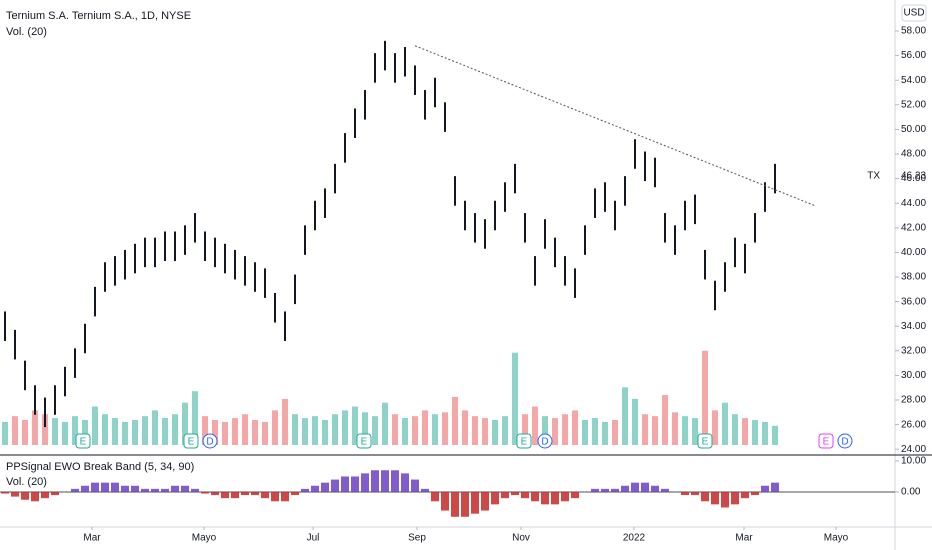 The width and height of the screenshot is (932, 550). What do you see at coordinates (913, 203) in the screenshot?
I see `y-tick-label: 44.00` at bounding box center [913, 203].